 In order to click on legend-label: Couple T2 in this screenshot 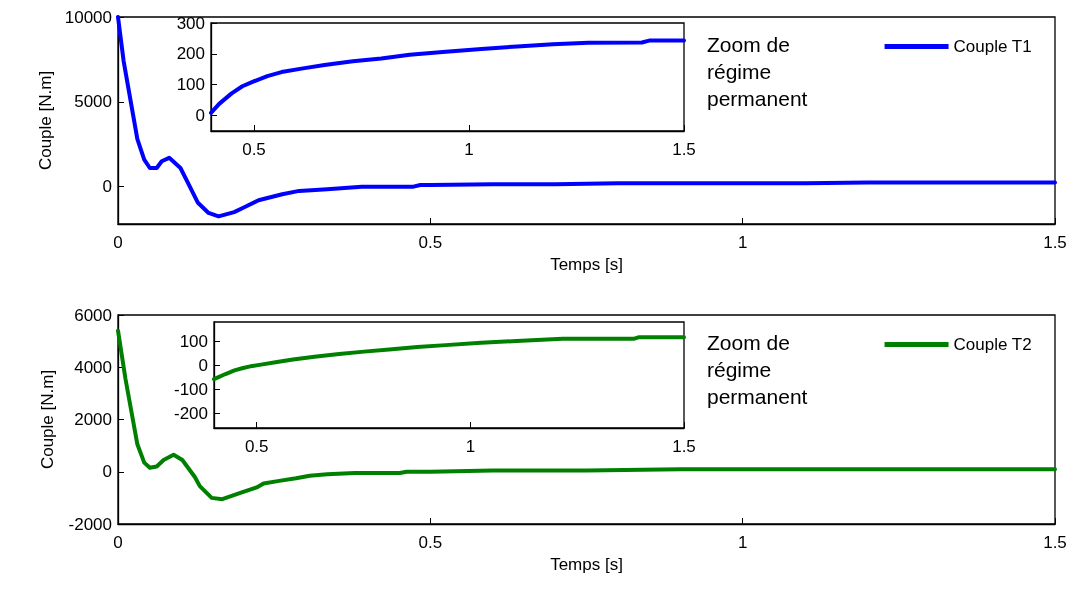, I will do `click(992, 344)`.